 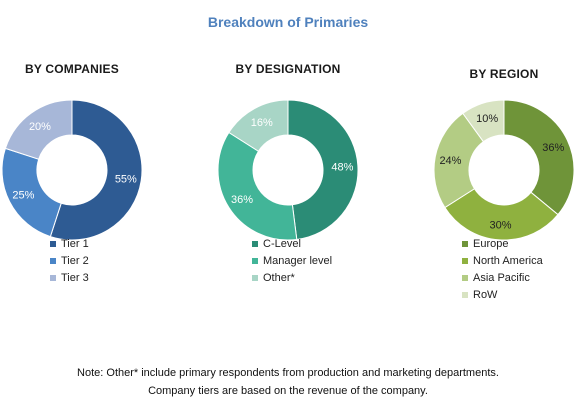 I want to click on slice-north-america, so click(x=501, y=214).